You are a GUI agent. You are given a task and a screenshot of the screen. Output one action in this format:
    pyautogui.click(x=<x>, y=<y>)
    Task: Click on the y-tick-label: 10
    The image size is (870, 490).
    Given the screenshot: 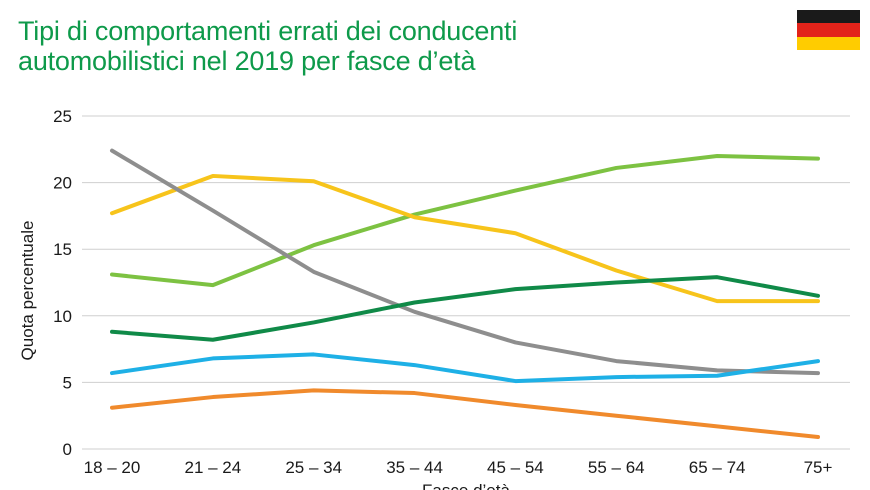 What is the action you would take?
    pyautogui.click(x=62, y=316)
    